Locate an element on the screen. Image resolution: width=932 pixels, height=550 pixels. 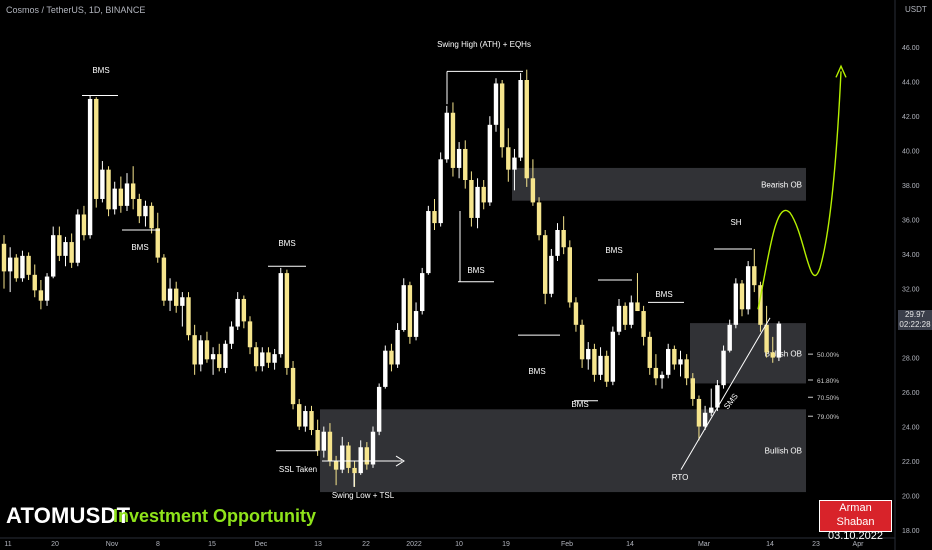
price-tick-label: 24.00 is located at coordinates (911, 428).